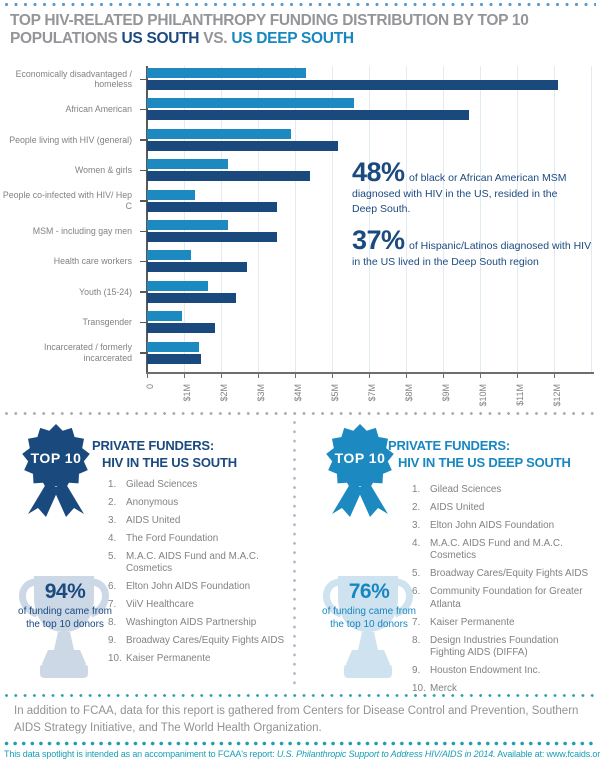 The width and height of the screenshot is (600, 768). What do you see at coordinates (66, 39) in the screenshot?
I see `title-populations: POPULATIONS` at bounding box center [66, 39].